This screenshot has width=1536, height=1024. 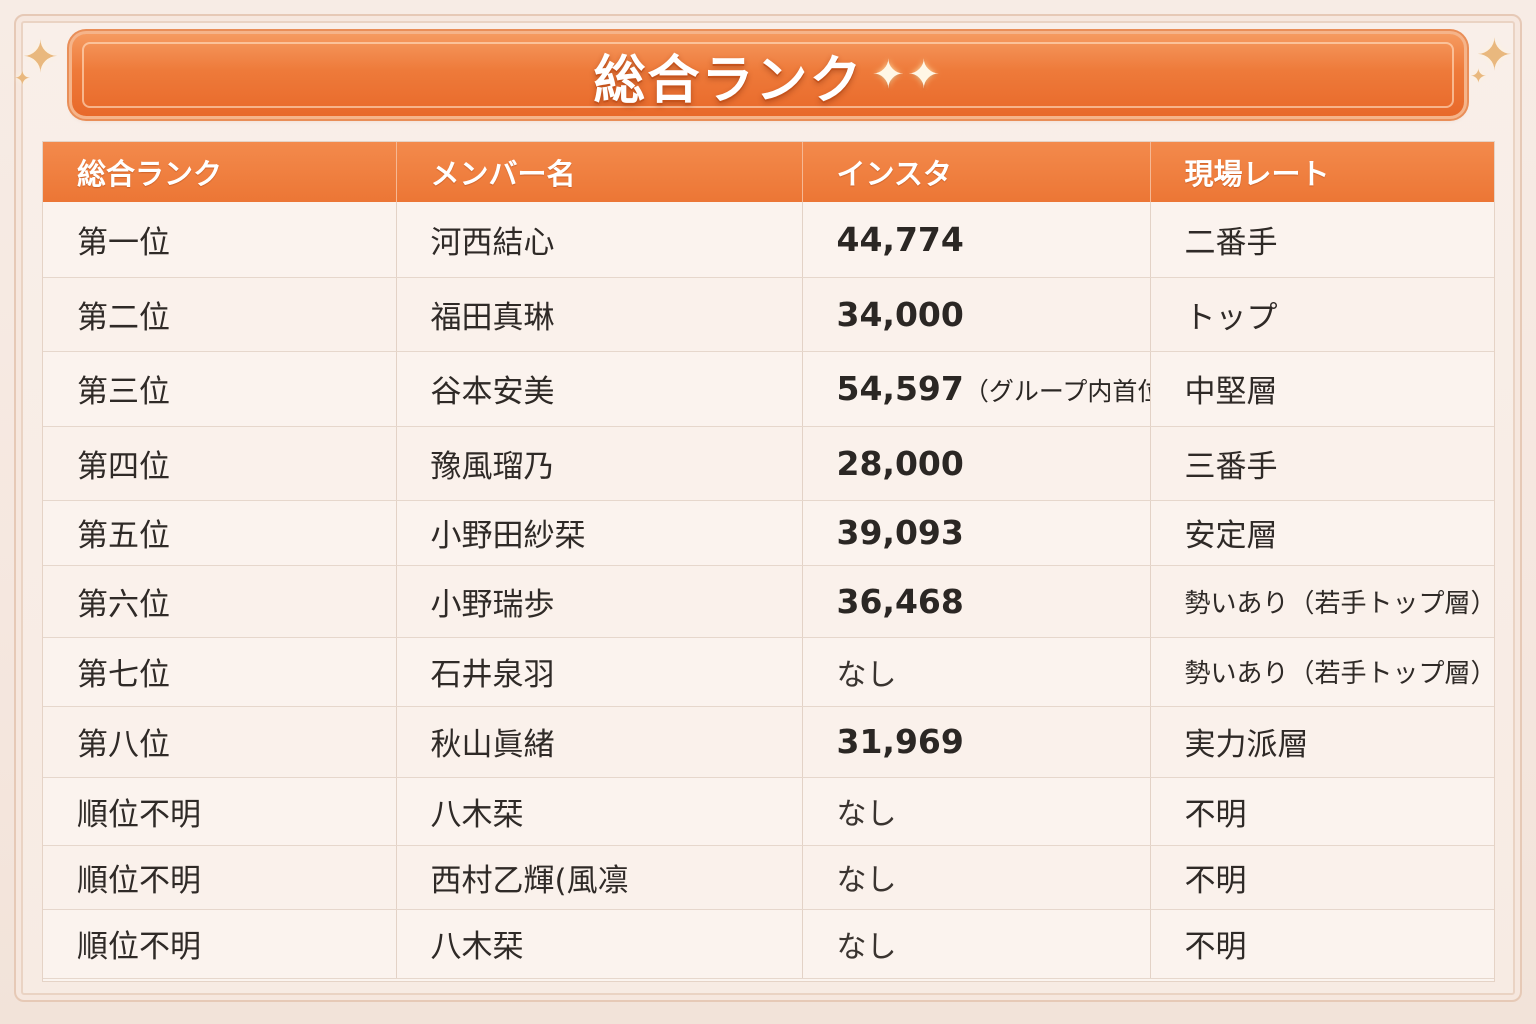 What do you see at coordinates (976, 463) in the screenshot?
I see `instagram-cell: 28,000` at bounding box center [976, 463].